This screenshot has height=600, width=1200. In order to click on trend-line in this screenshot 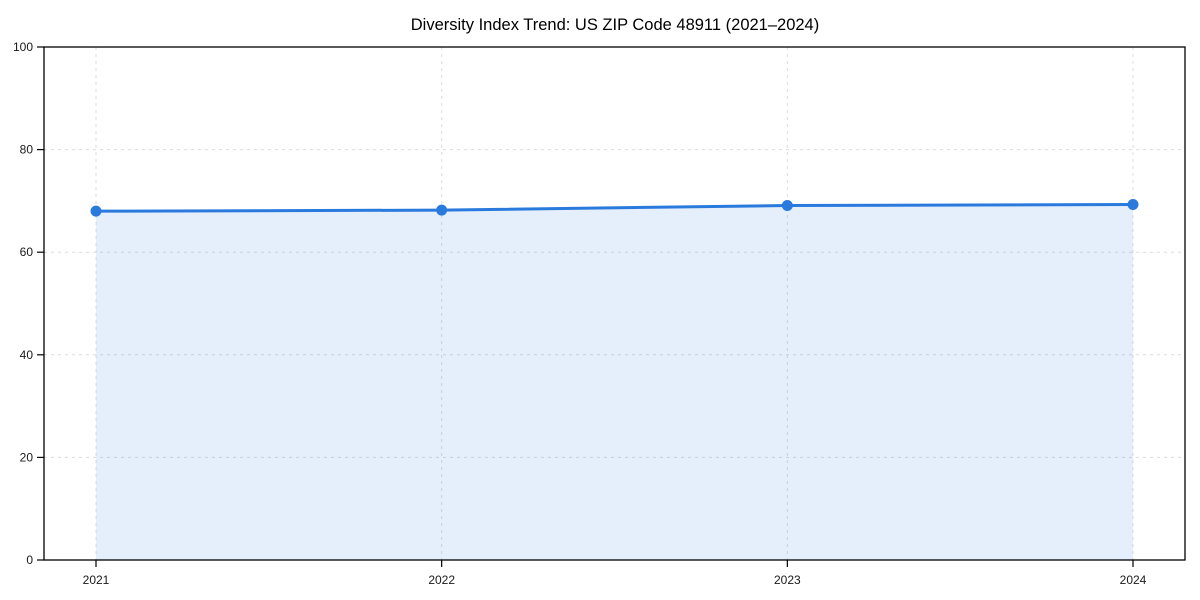, I will do `click(614, 207)`.